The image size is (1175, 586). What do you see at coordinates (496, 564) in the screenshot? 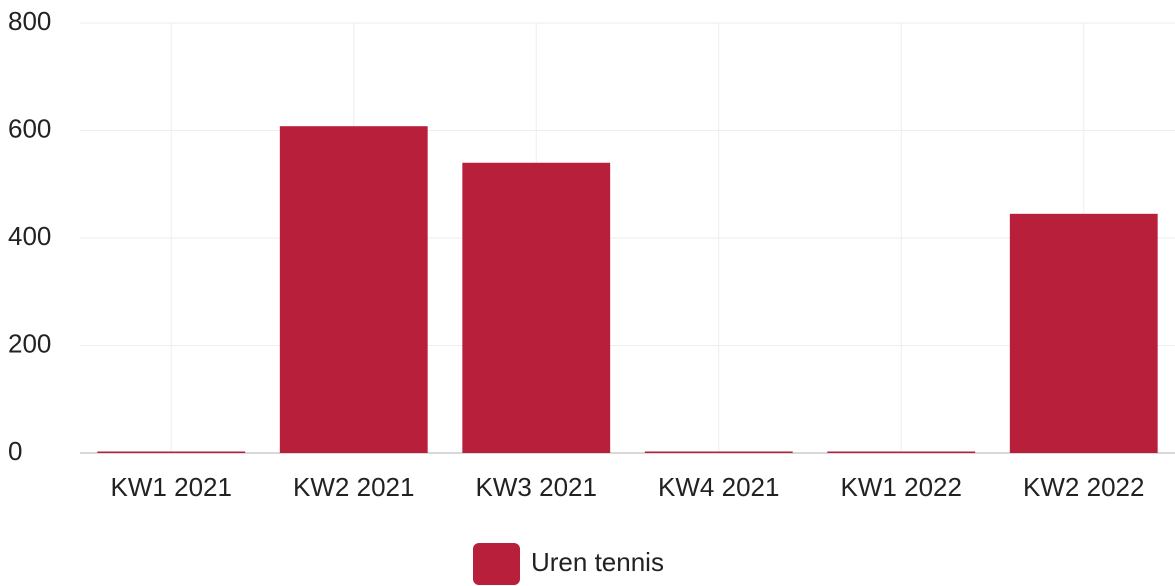
I see `legend-swatch` at bounding box center [496, 564].